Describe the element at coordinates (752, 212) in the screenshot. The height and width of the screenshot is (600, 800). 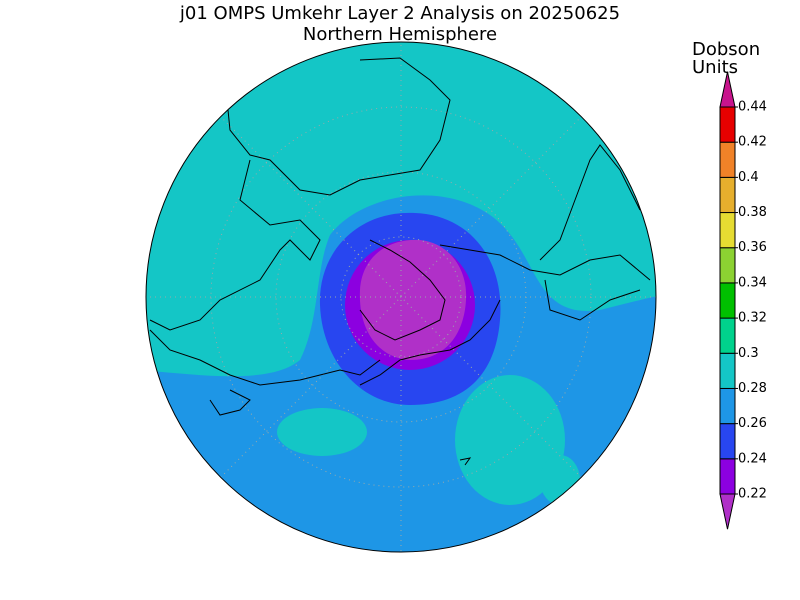
I see `colorbar-tick-label: 0.38` at that location.